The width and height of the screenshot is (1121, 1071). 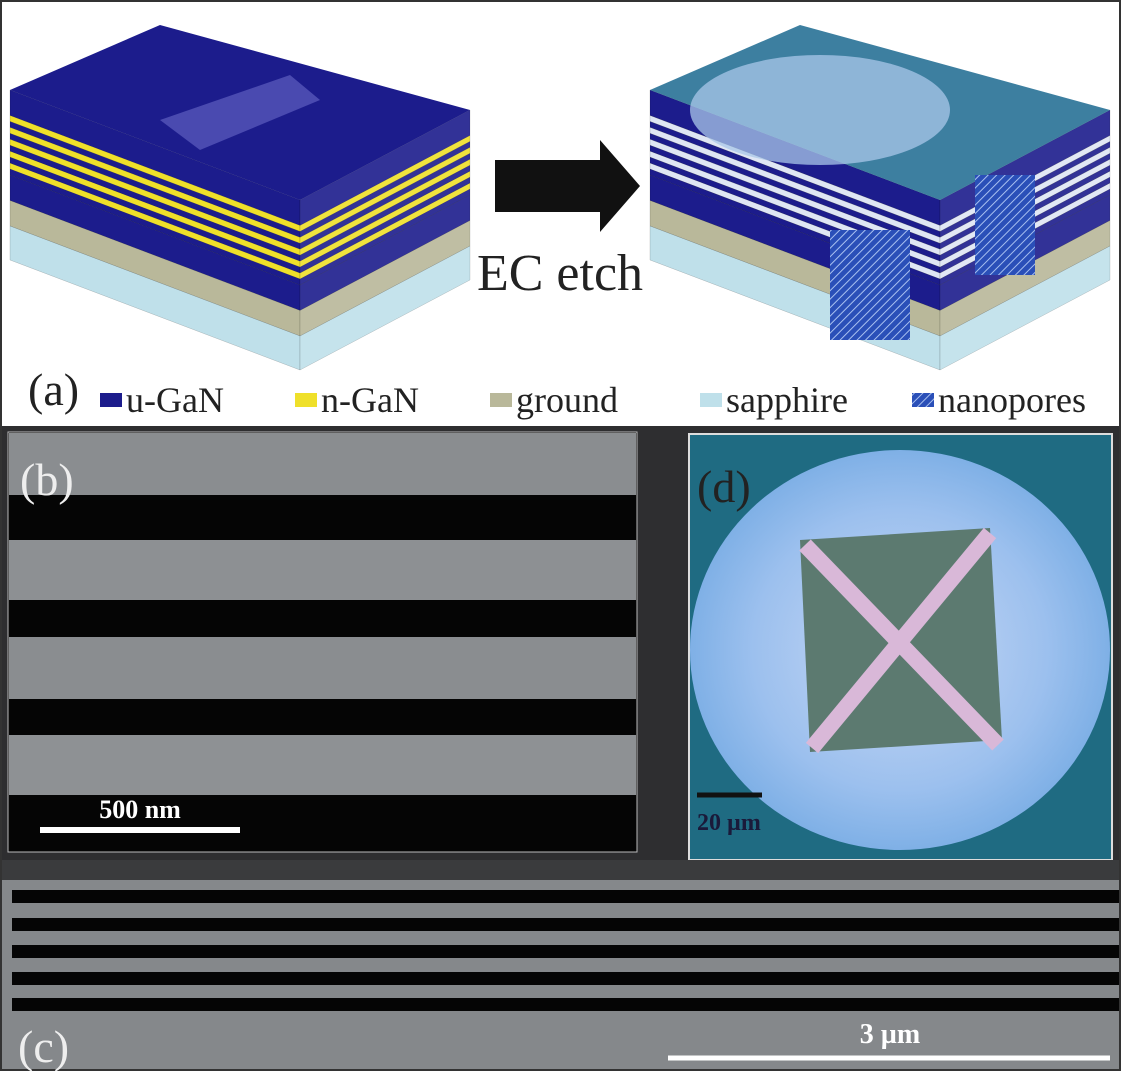 What do you see at coordinates (240, 112) in the screenshot?
I see `trench` at bounding box center [240, 112].